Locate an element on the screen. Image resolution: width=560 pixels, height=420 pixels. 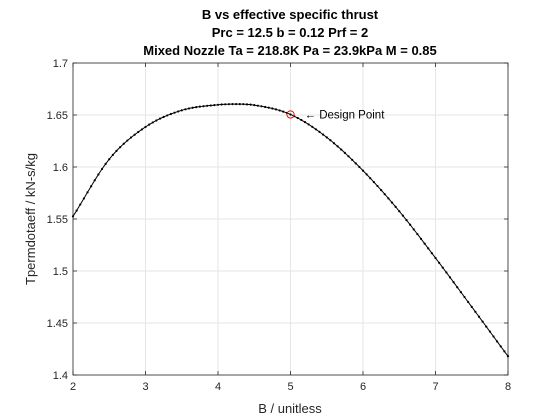
chart-subtitle-parameters: Prc = 12.5 b = 0.12 Prf = 2 is located at coordinates (290, 32).